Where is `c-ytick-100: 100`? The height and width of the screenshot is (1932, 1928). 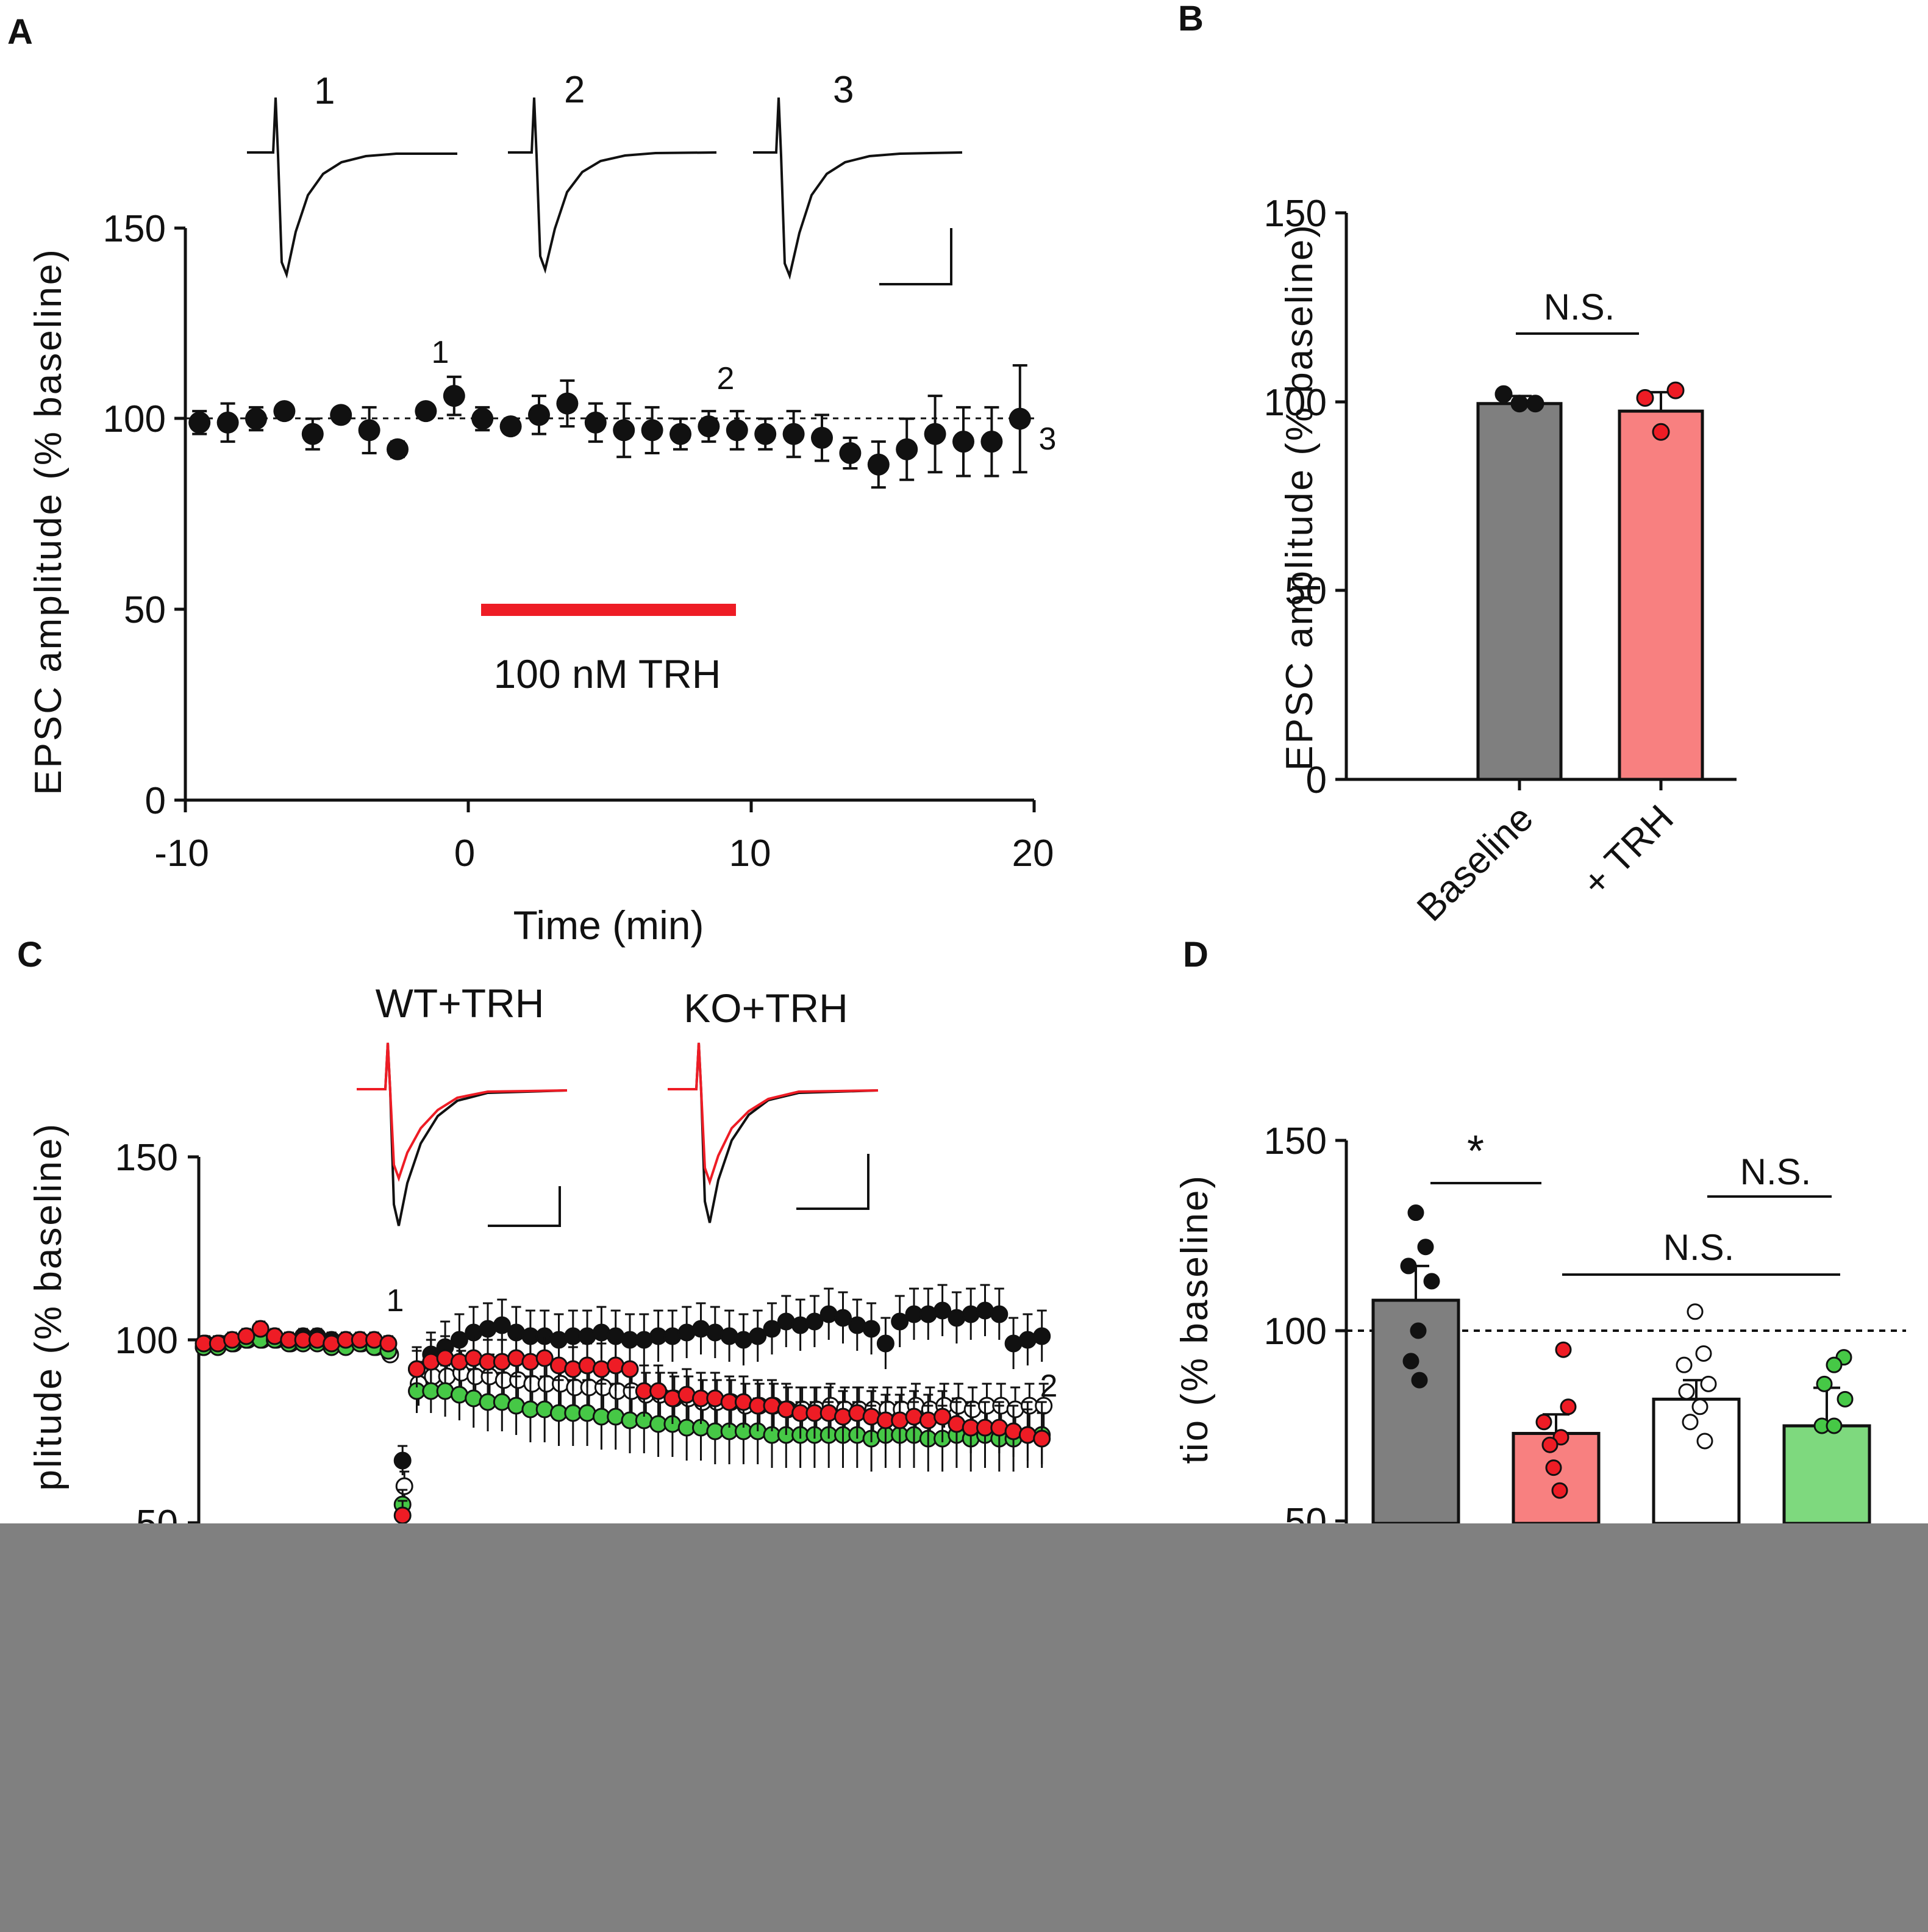
c-ytick-100: 100 is located at coordinates (146, 1341).